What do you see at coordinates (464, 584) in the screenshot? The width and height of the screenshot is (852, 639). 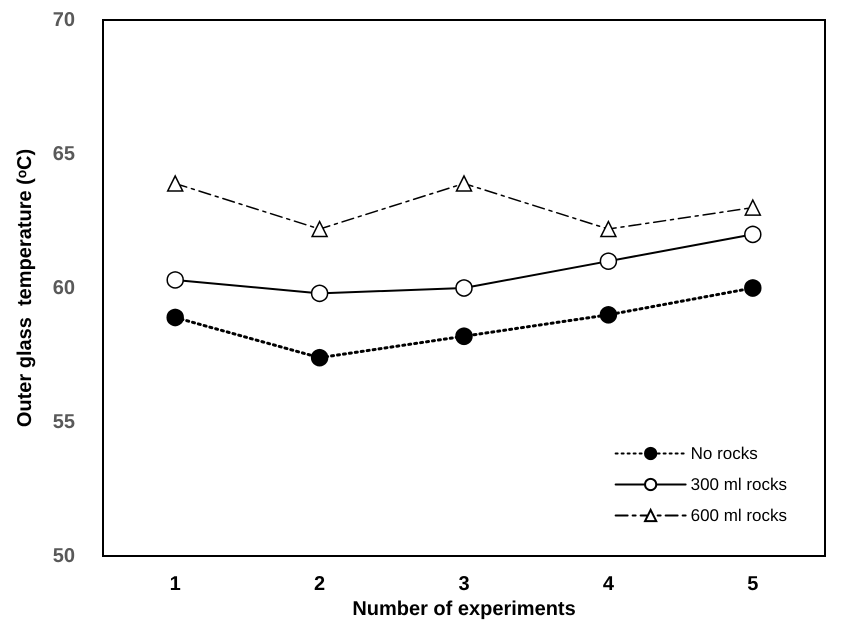 I see `x-tick-label: 3` at bounding box center [464, 584].